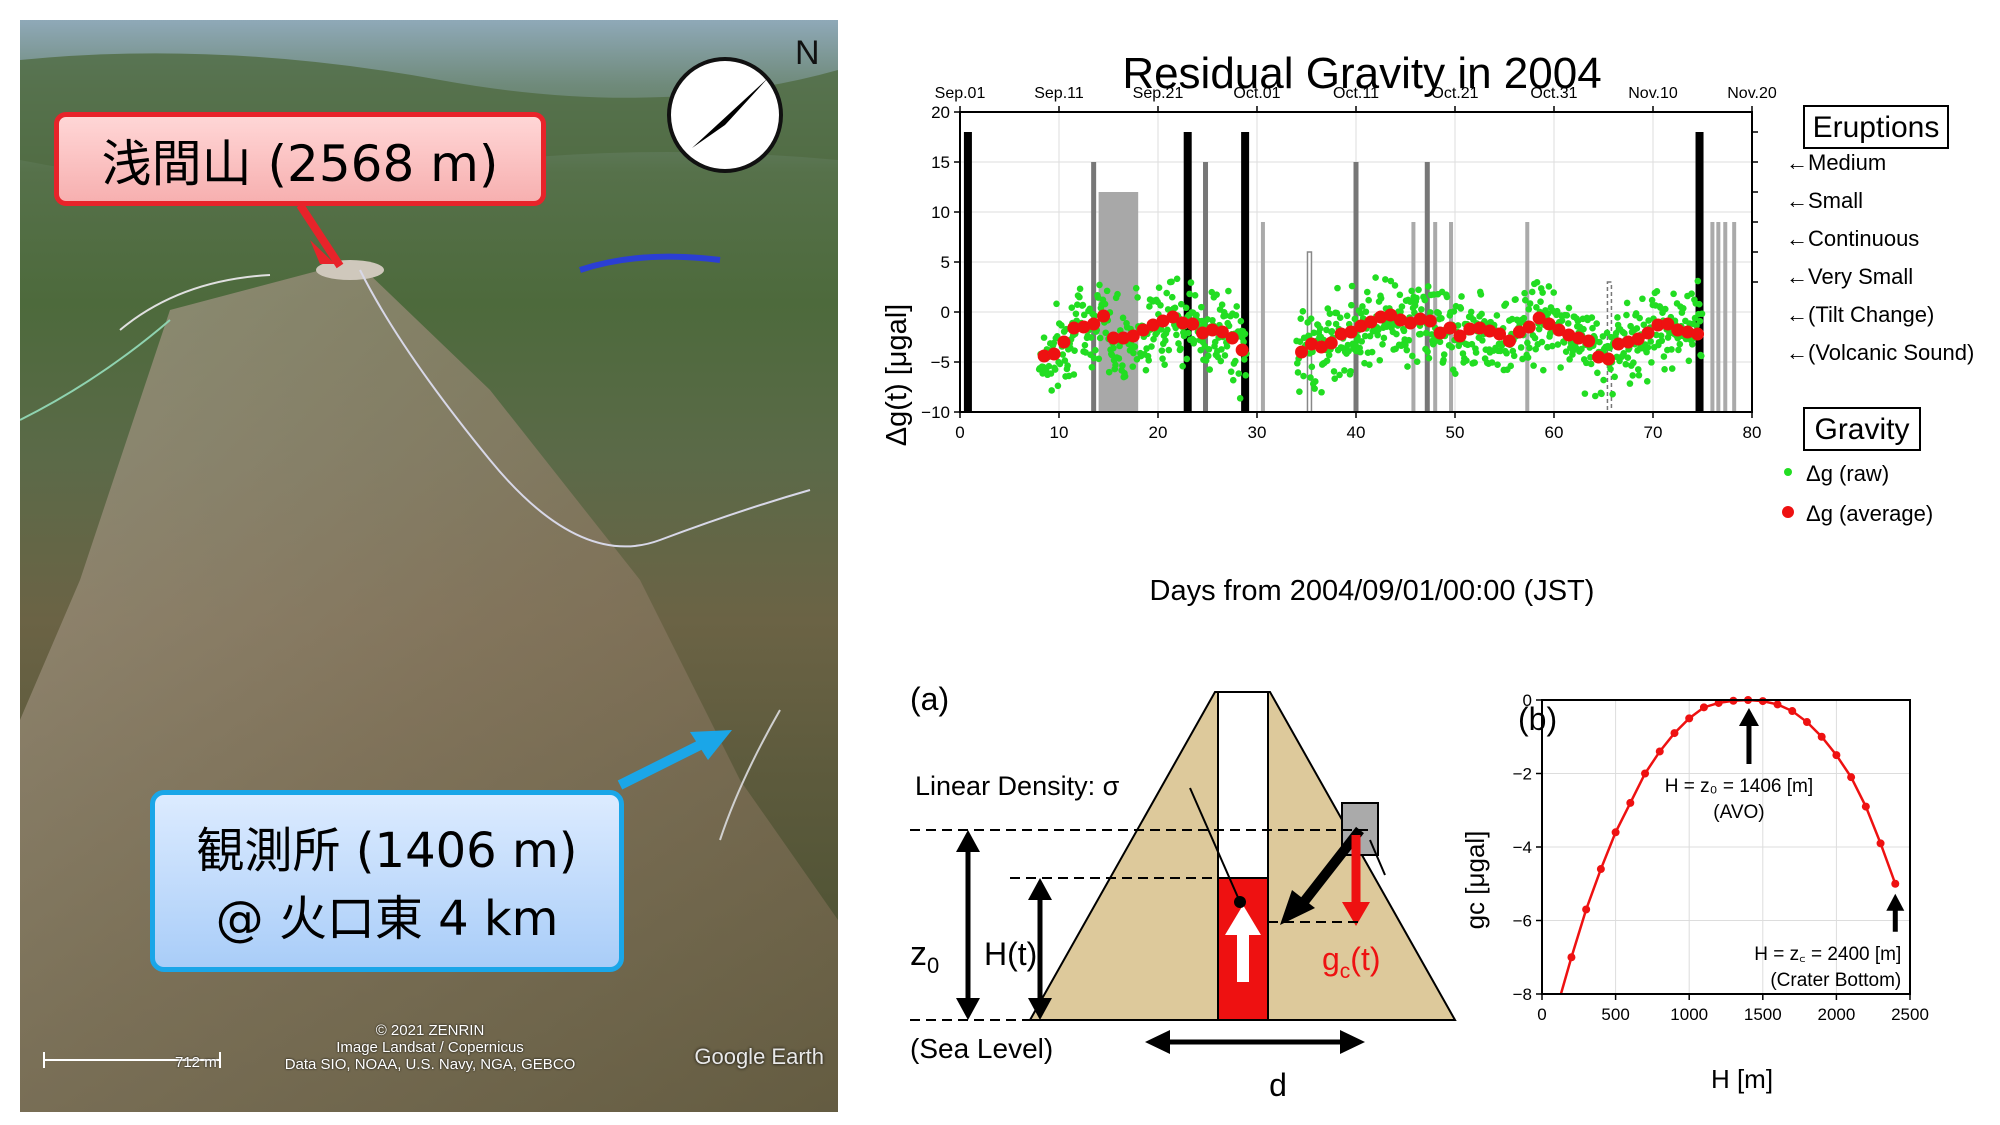  What do you see at coordinates (940, 212) in the screenshot?
I see `y-tick-label: 10` at bounding box center [940, 212].